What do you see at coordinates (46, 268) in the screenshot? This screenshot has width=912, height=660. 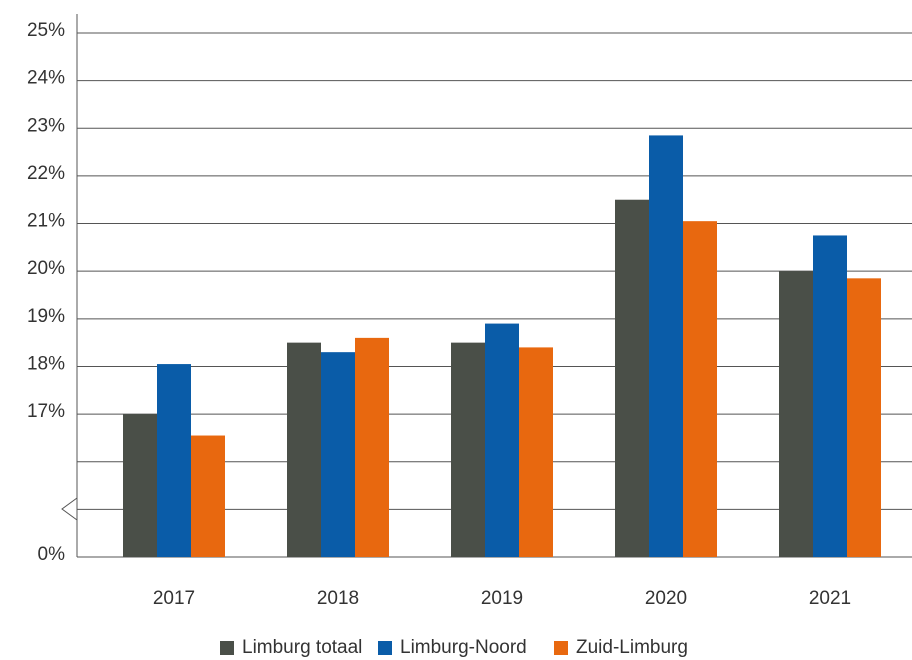 I see `y-tick-label: 20%` at bounding box center [46, 268].